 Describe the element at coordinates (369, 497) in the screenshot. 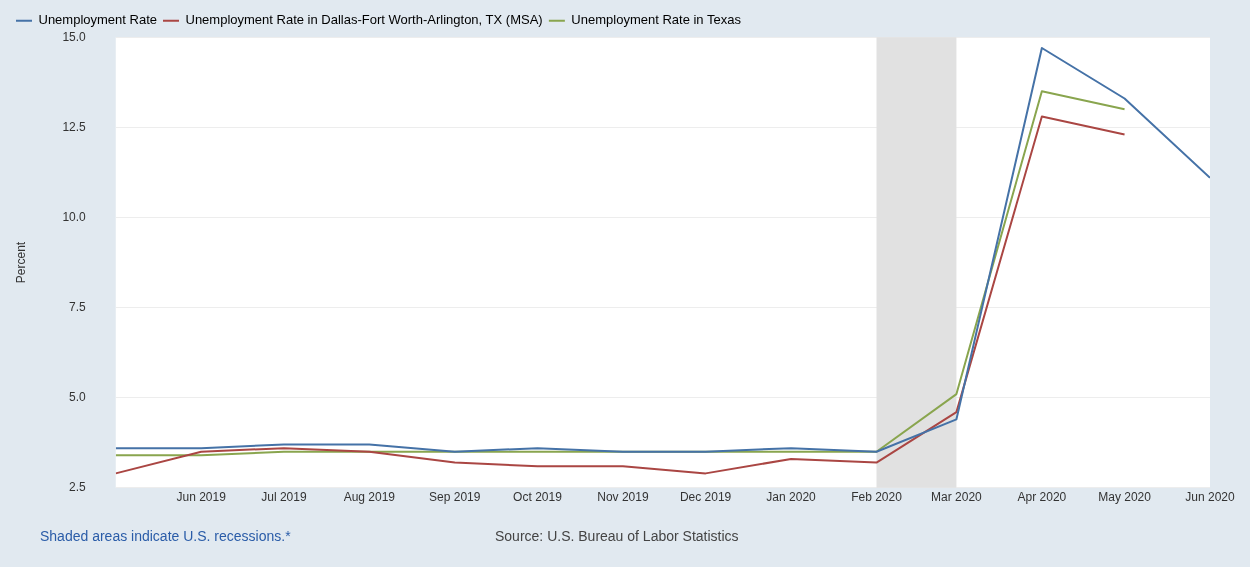

I see `x-tick-label: Aug 2019` at that location.